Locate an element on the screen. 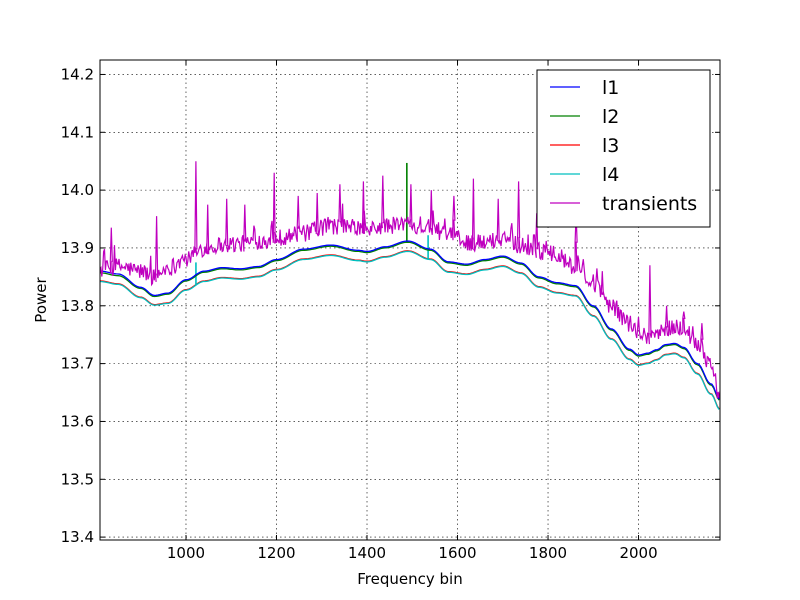 Image resolution: width=800 pixels, height=600 pixels. legend-label-l2: l2 is located at coordinates (610, 117).